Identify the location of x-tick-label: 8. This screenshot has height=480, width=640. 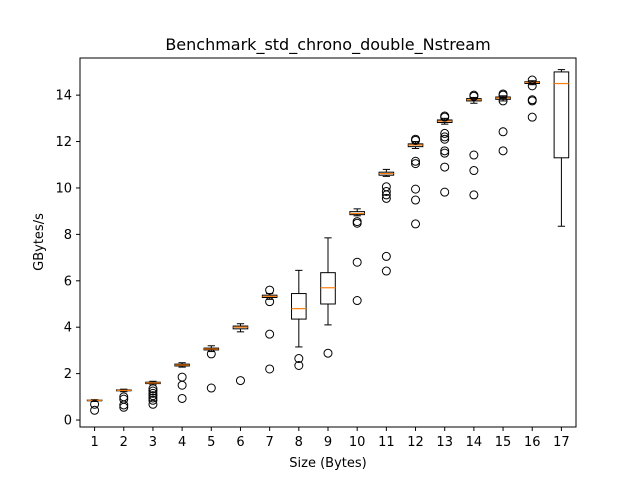
(299, 442).